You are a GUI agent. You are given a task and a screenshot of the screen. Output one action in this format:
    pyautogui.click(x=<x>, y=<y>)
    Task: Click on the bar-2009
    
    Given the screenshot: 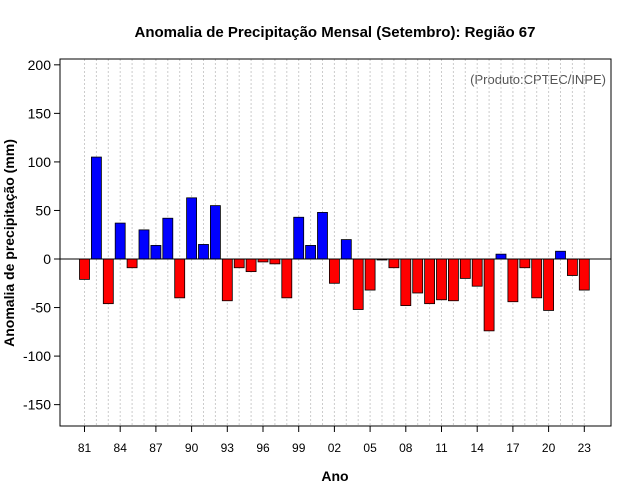 What is the action you would take?
    pyautogui.click(x=418, y=276)
    